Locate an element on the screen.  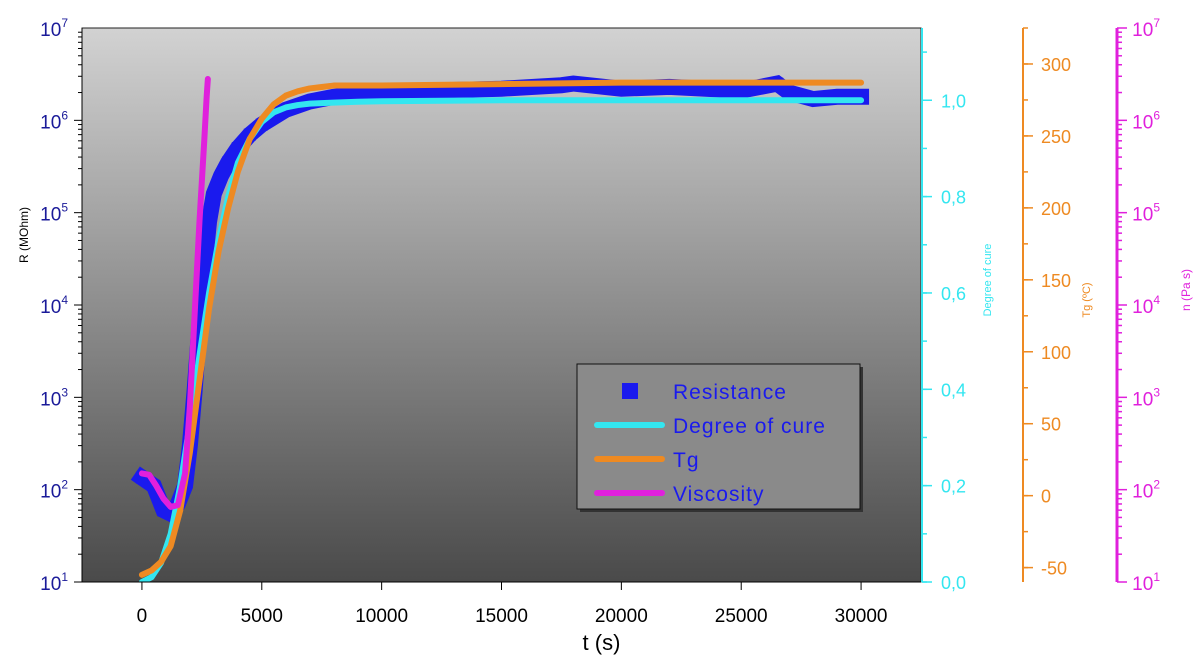
right3-tick-label: 107 is located at coordinates (1146, 28).